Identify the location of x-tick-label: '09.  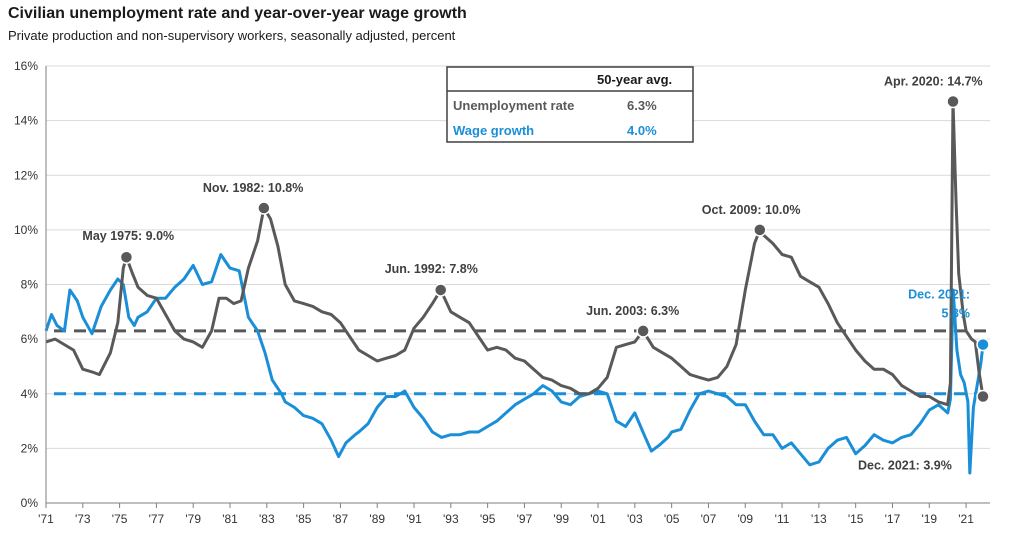
(745, 519).